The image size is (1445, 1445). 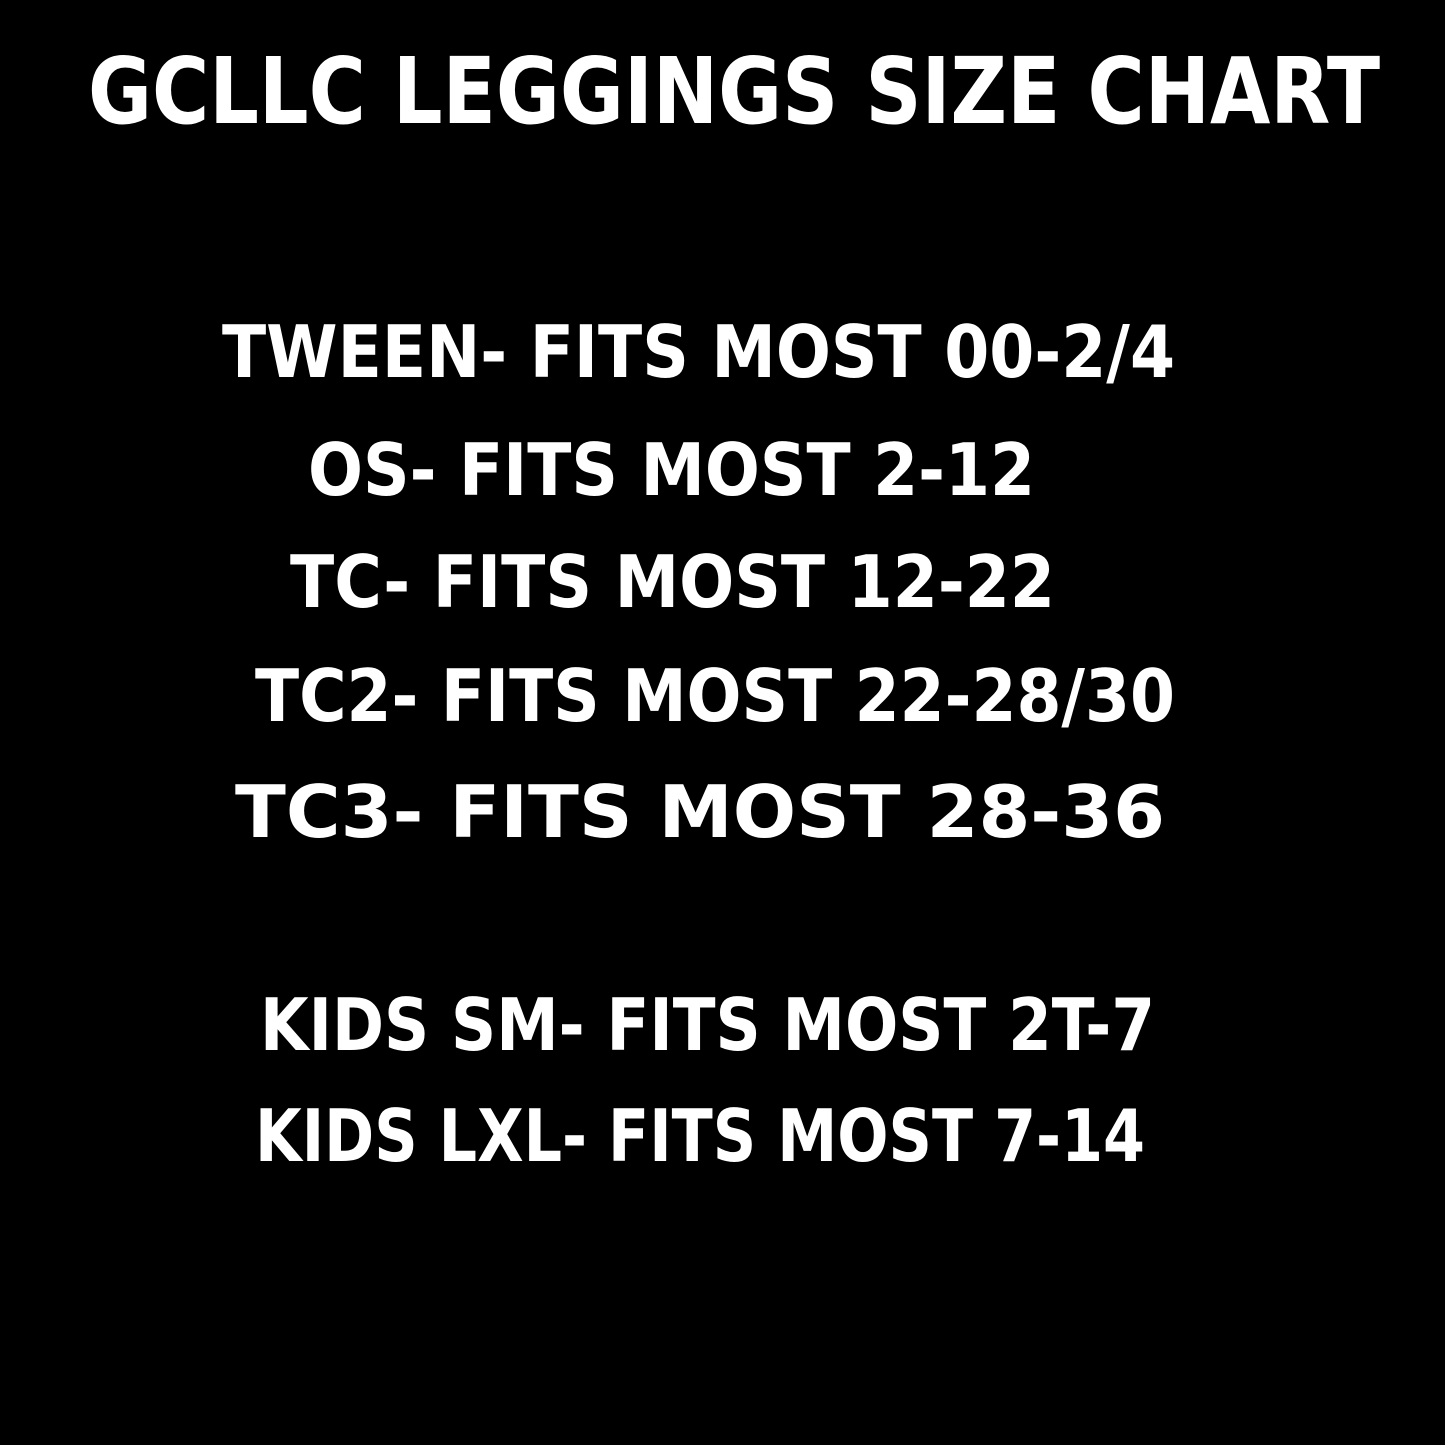 I want to click on size-row-tween: TWEEN- FITS MOST 00-2/4, so click(x=698, y=352).